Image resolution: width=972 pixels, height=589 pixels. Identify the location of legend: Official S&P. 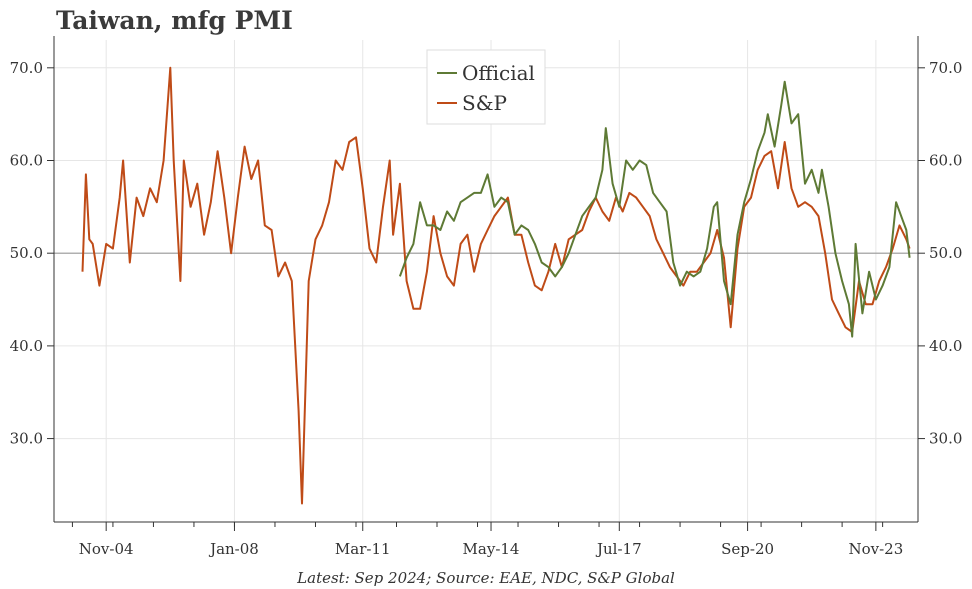
(486, 87).